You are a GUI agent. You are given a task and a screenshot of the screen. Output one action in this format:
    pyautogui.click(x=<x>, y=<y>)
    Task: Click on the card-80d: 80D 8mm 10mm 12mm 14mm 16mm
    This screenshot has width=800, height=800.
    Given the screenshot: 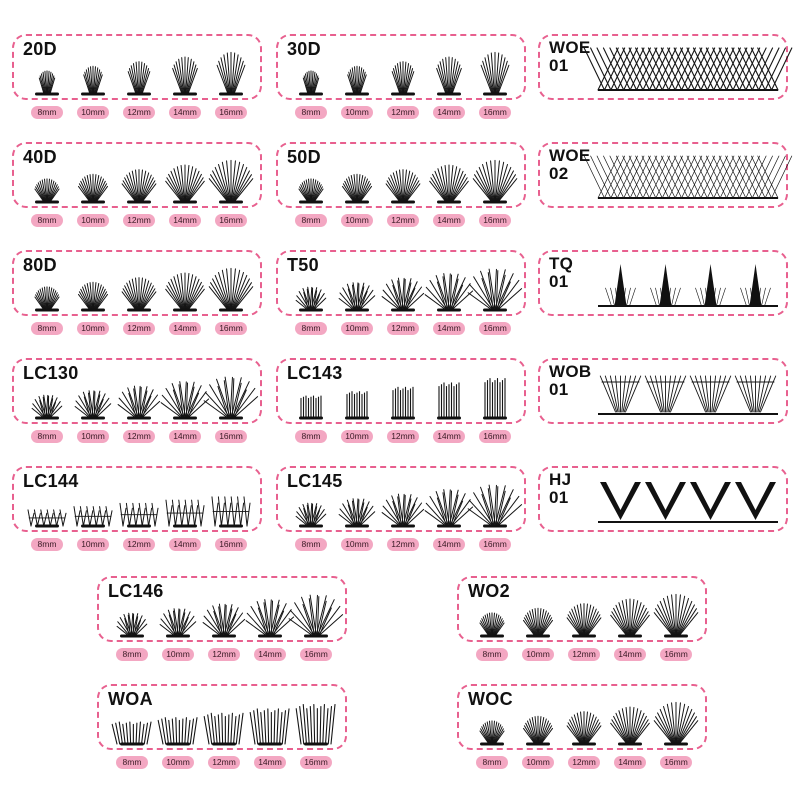 What is the action you would take?
    pyautogui.click(x=137, y=292)
    